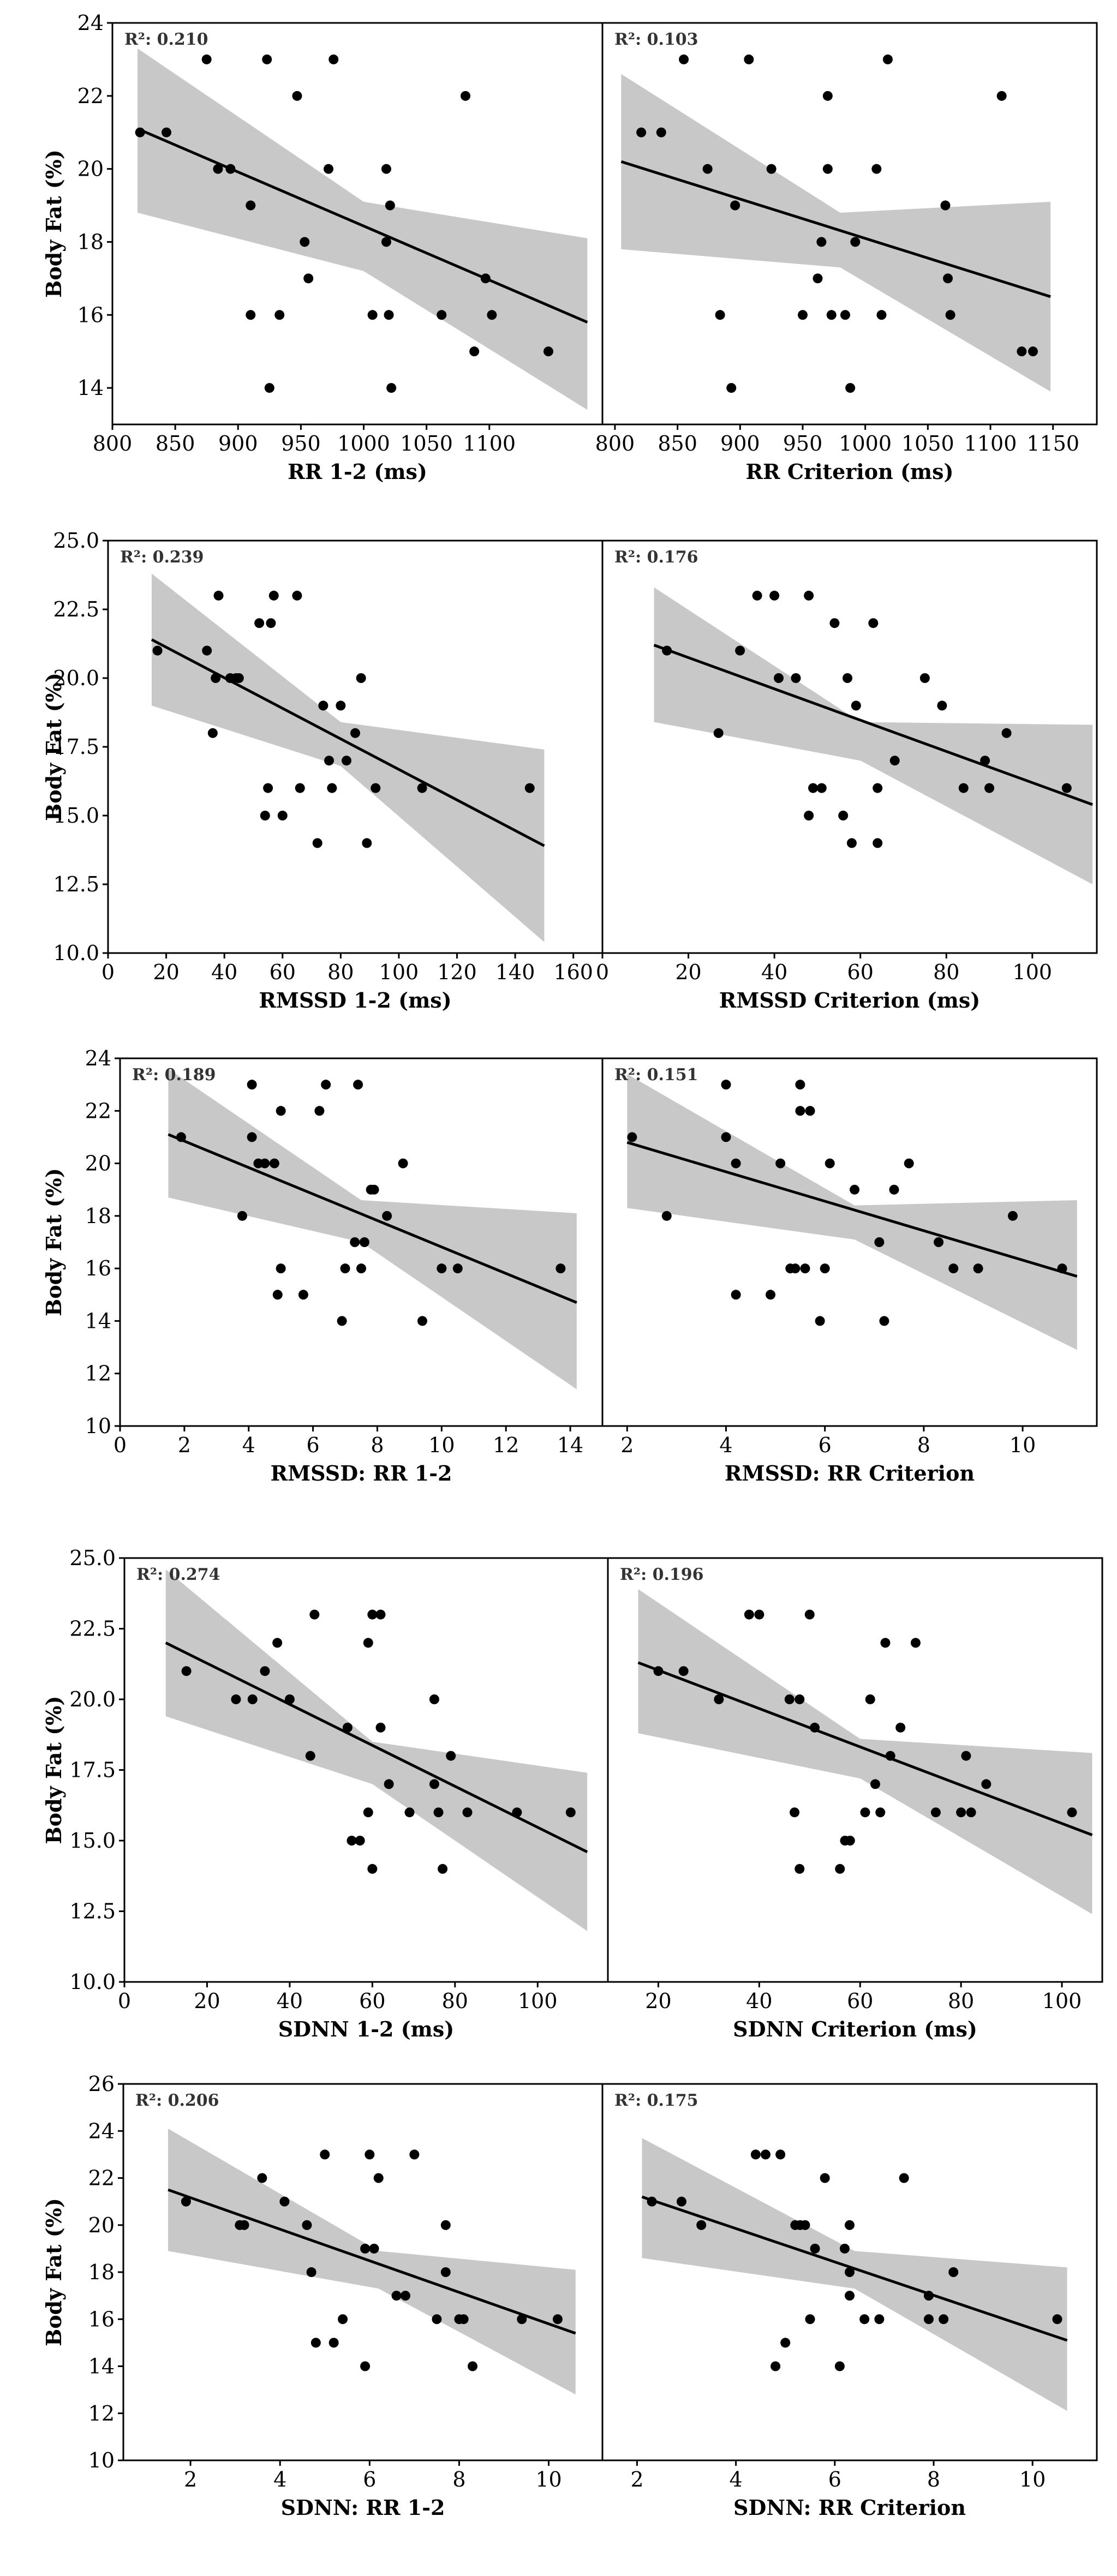  I want to click on plot-area, so click(348, 758).